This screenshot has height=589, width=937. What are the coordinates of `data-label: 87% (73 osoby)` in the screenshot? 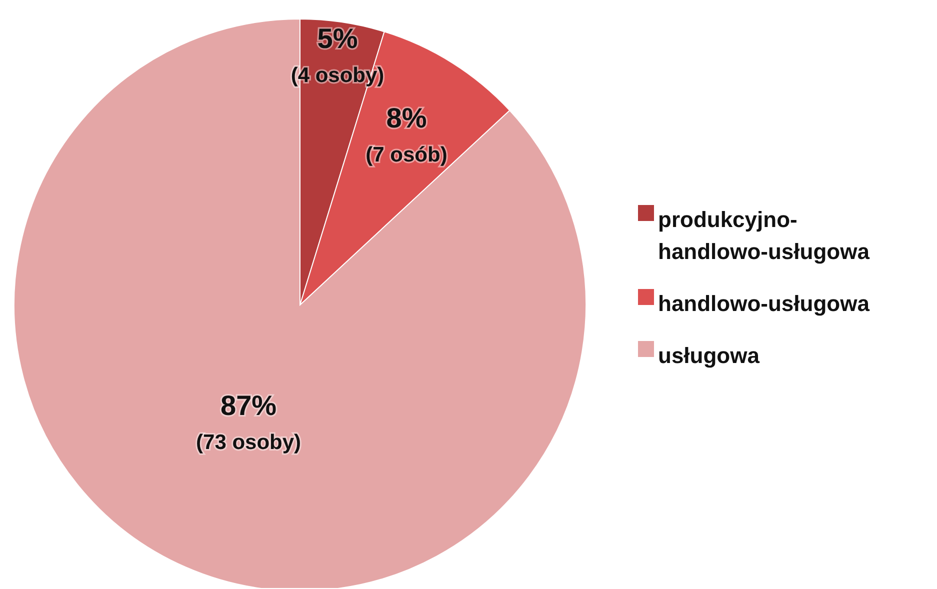 It's located at (249, 422).